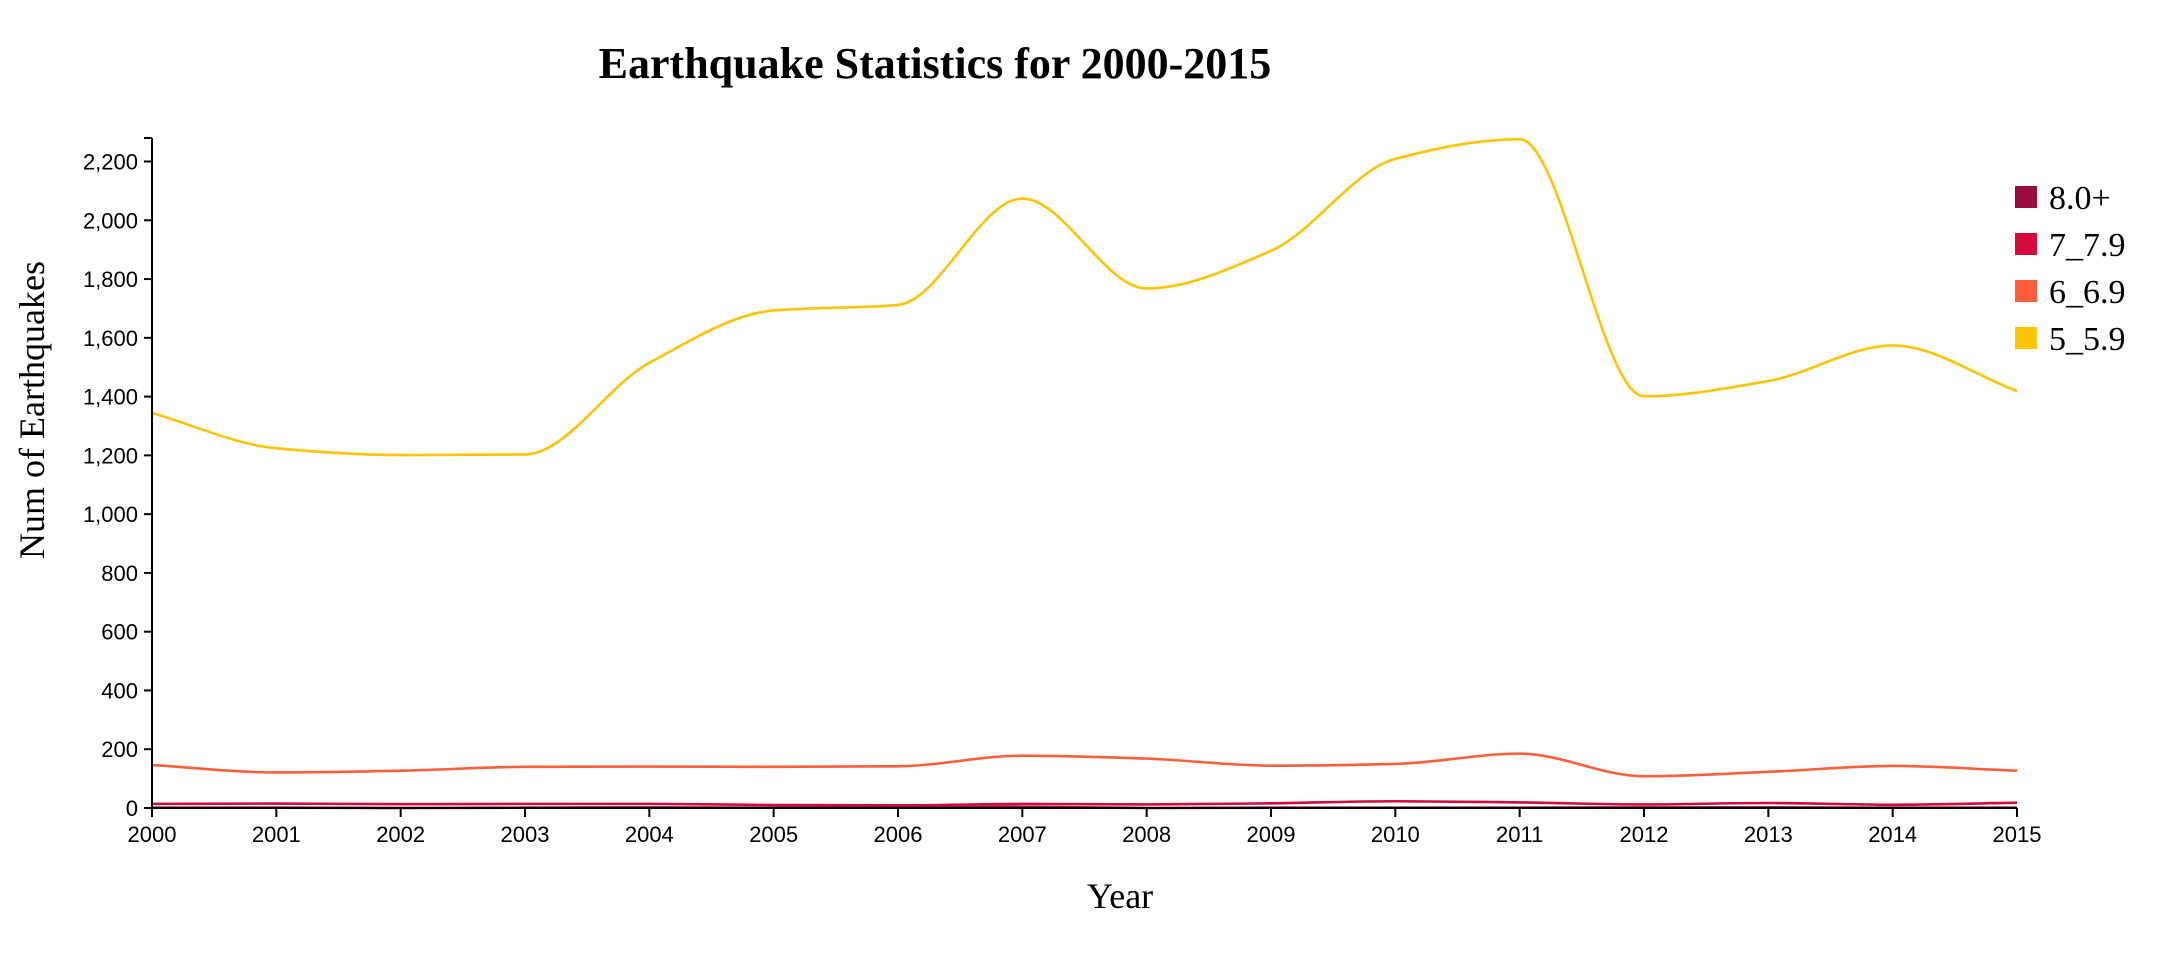  I want to click on x-tick-label: 2004, so click(649, 834).